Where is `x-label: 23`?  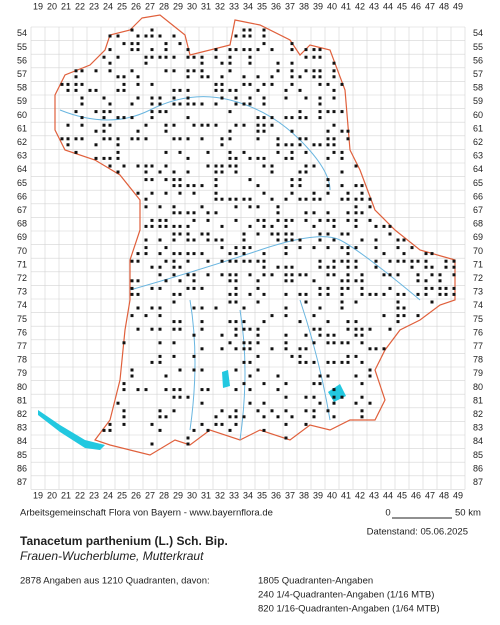 x-label: 23 is located at coordinates (94, 495).